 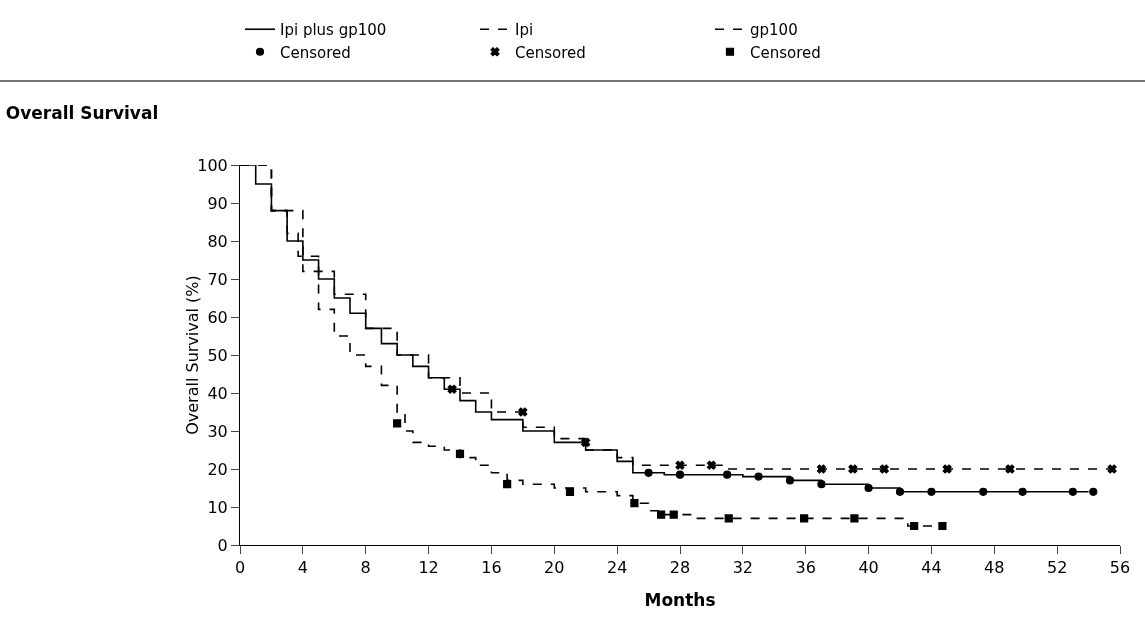 What do you see at coordinates (1057, 568) in the screenshot?
I see `x-tick-label: 52` at bounding box center [1057, 568].